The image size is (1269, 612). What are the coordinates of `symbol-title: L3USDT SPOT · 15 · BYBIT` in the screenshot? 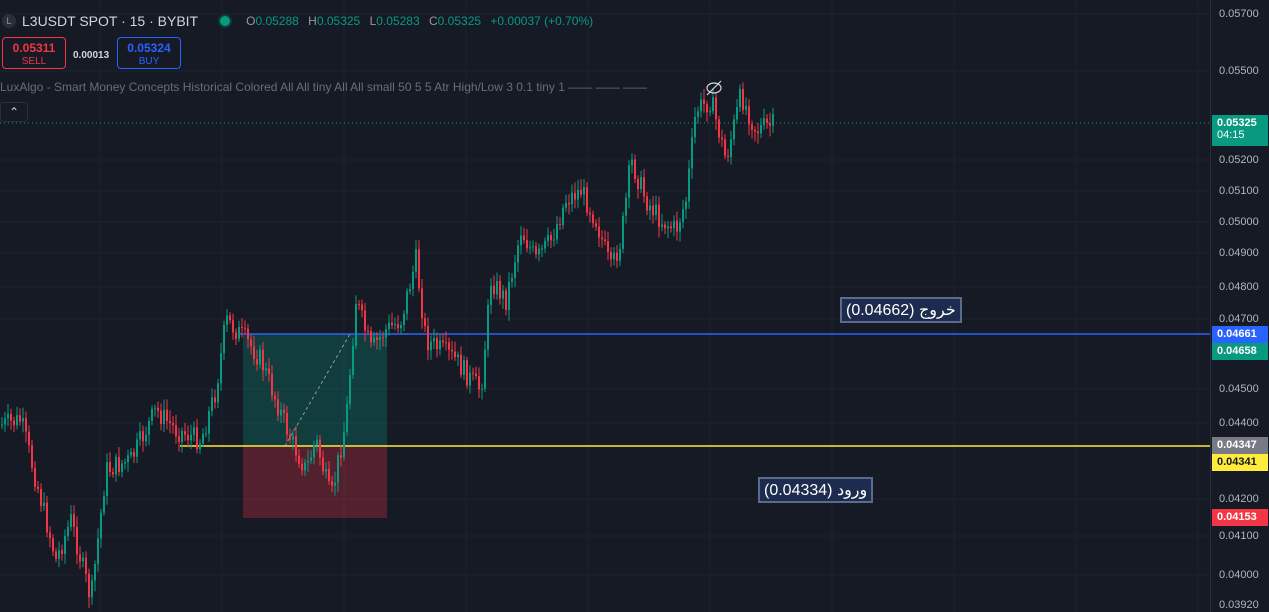 It's located at (110, 21).